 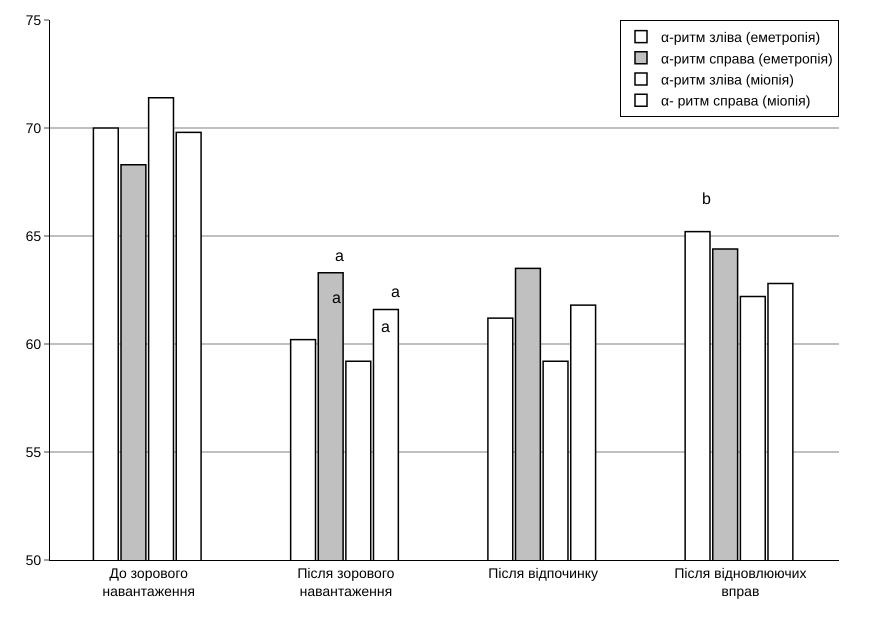 What do you see at coordinates (34, 560) in the screenshot?
I see `y-tick-label: 50` at bounding box center [34, 560].